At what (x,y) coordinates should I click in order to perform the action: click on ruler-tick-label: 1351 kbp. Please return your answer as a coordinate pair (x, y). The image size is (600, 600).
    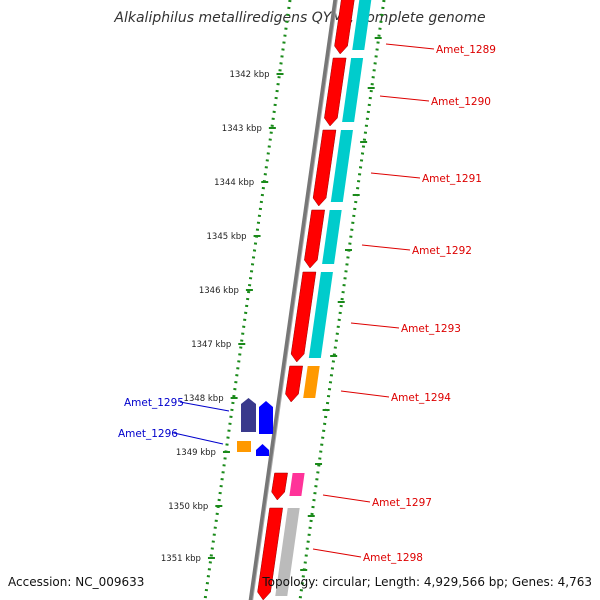
    Looking at the image, I should click on (181, 559).